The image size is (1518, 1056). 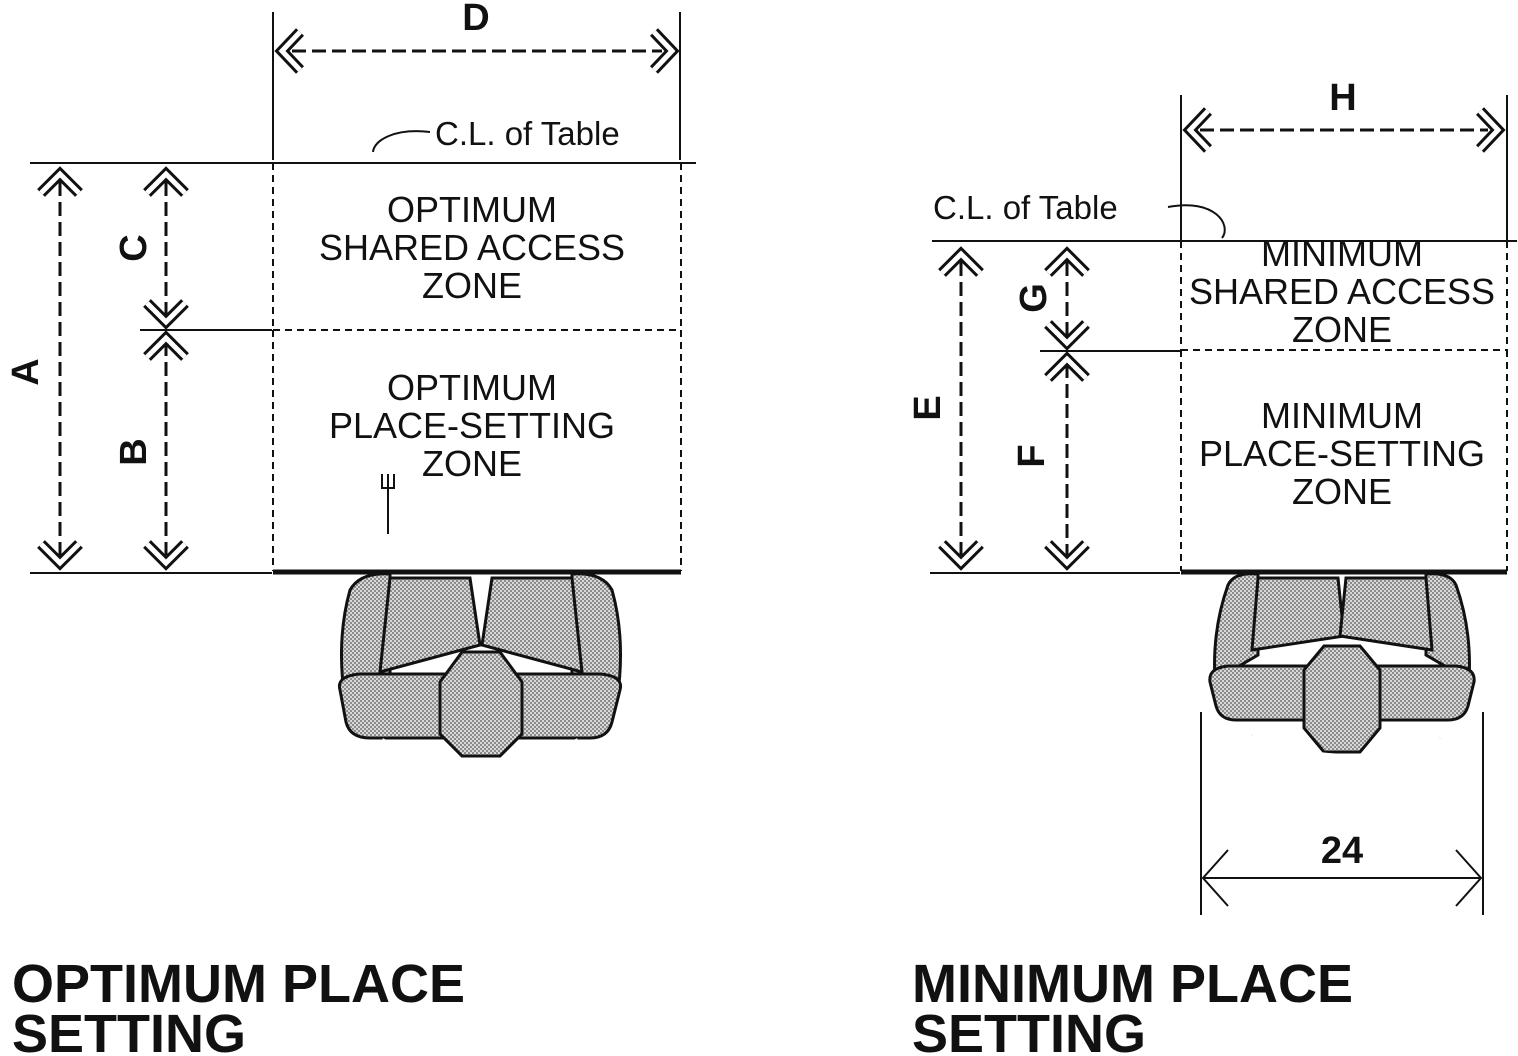 I want to click on optimum-shared-zone: OPTIMUM SHARED ACCESS ZONE, so click(x=477, y=247).